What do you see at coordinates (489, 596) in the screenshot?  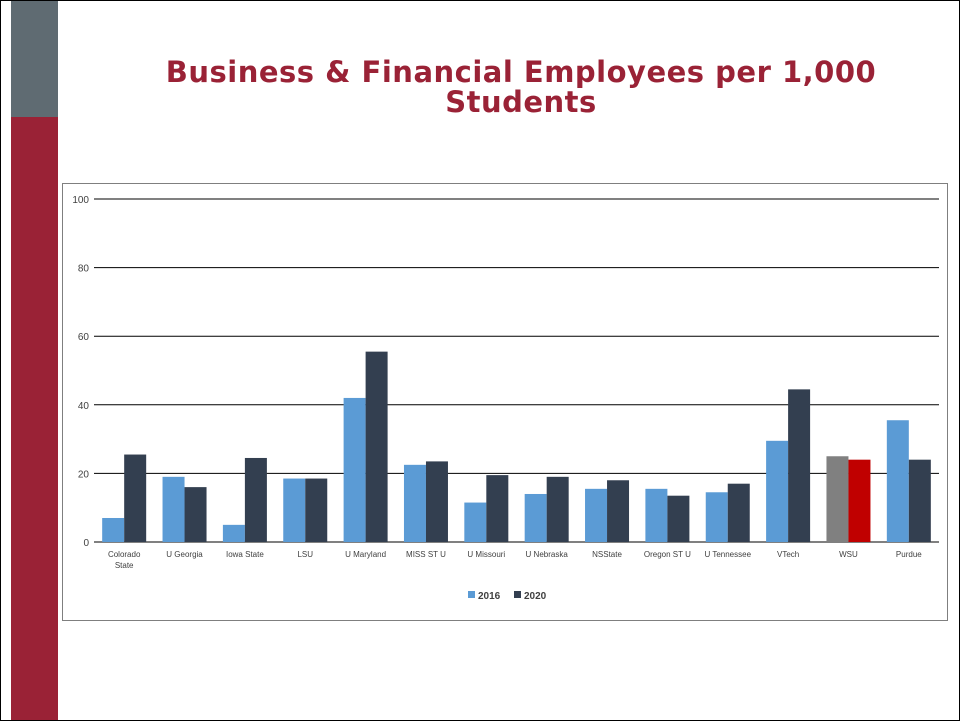 I see `legend-label-2016: 2016` at bounding box center [489, 596].